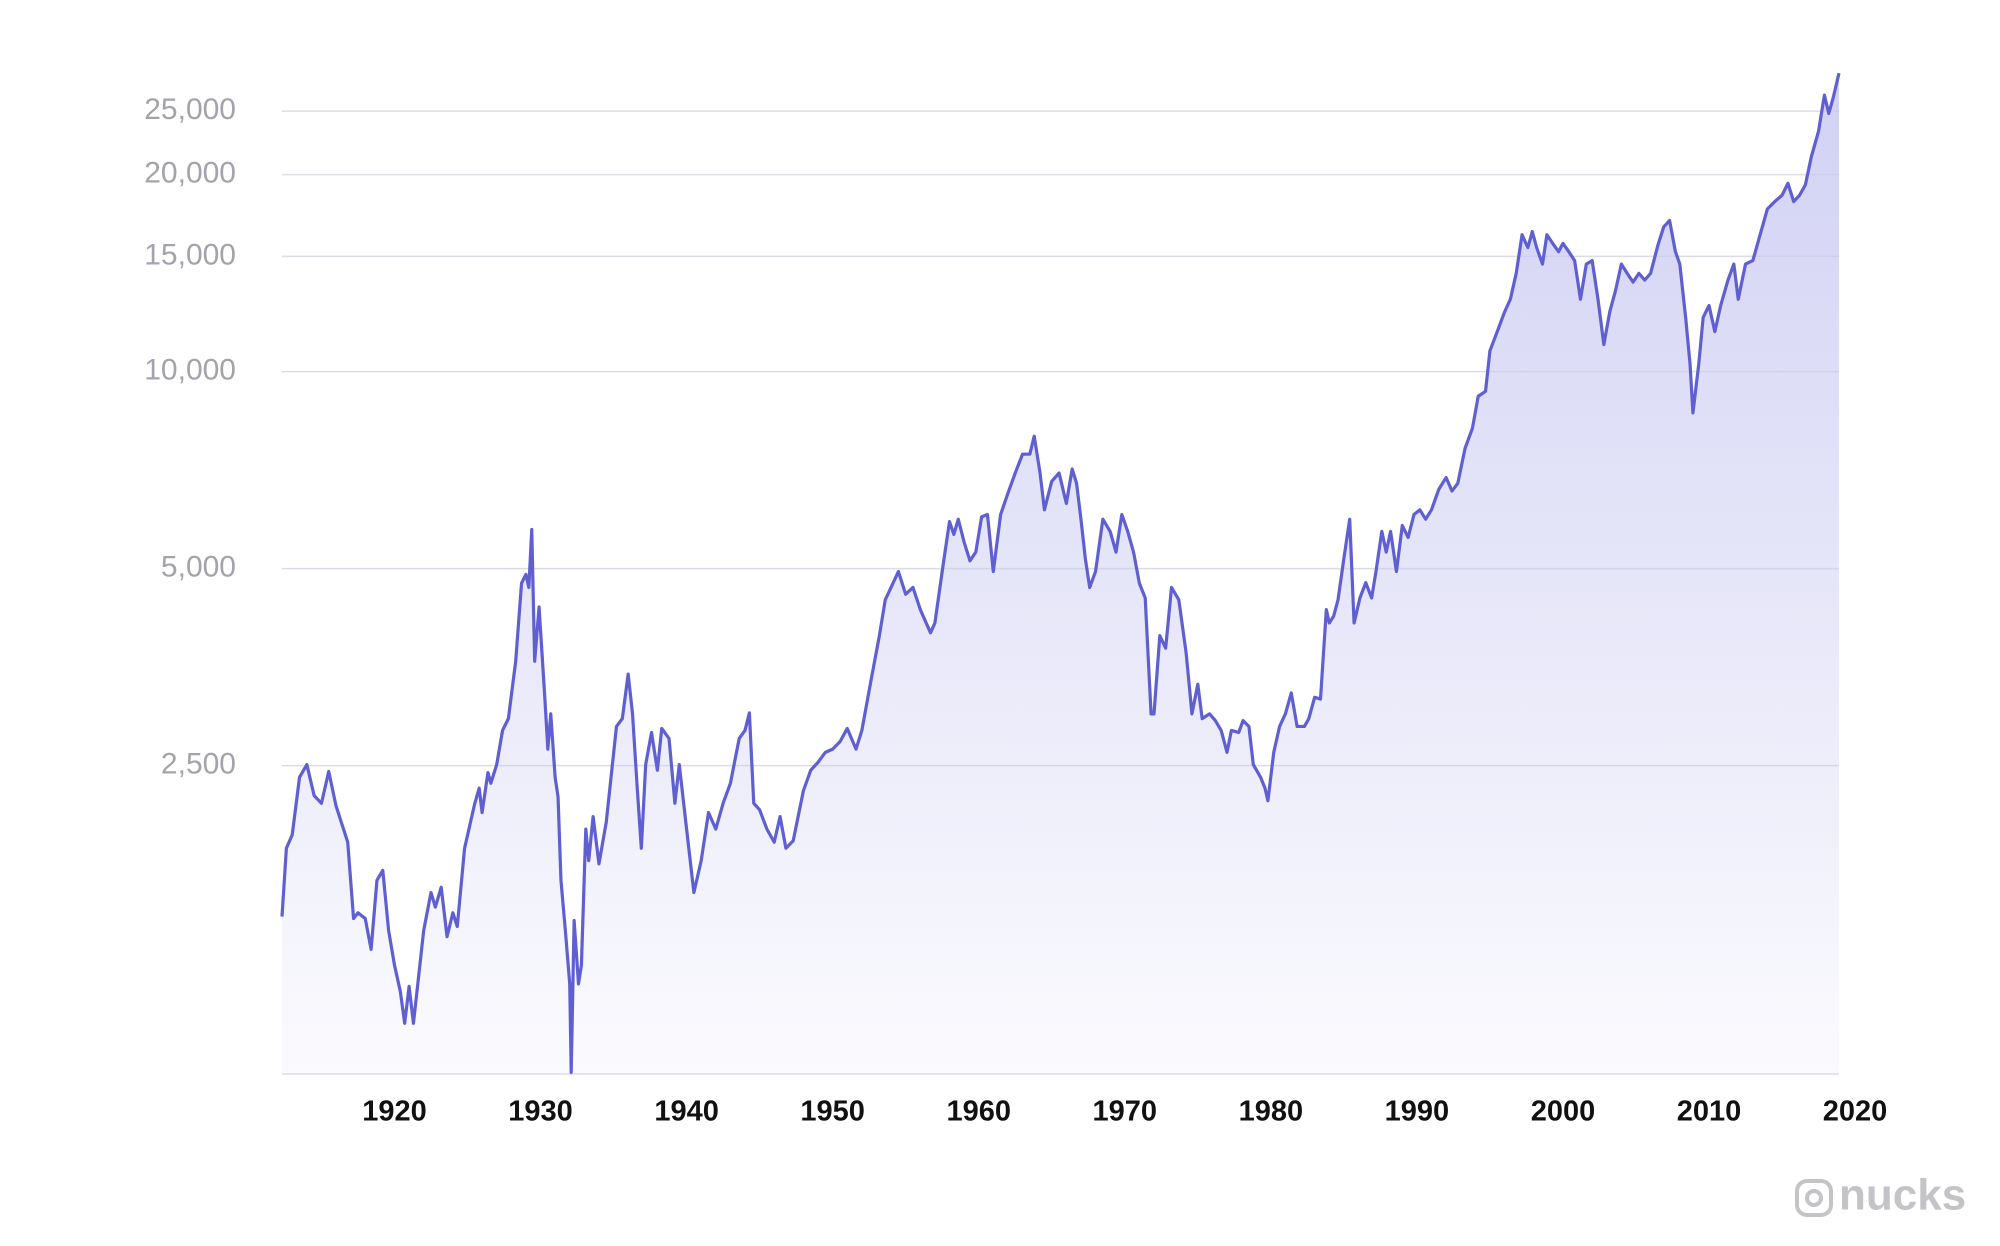 The width and height of the screenshot is (2000, 1246). What do you see at coordinates (1709, 1112) in the screenshot?
I see `x-tick-label: 2010` at bounding box center [1709, 1112].